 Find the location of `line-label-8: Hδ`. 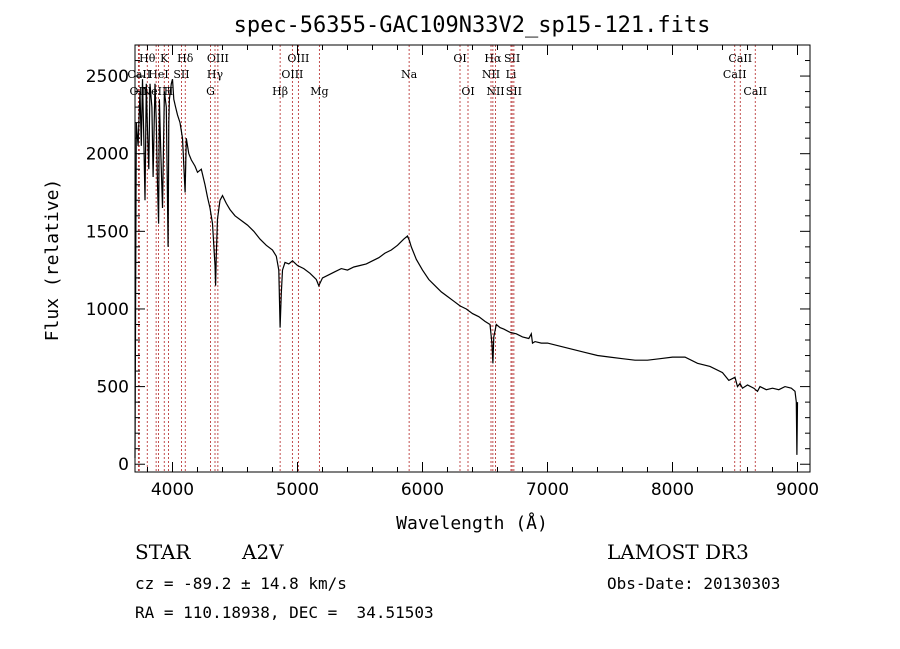

line-label-8: Hδ is located at coordinates (185, 58).